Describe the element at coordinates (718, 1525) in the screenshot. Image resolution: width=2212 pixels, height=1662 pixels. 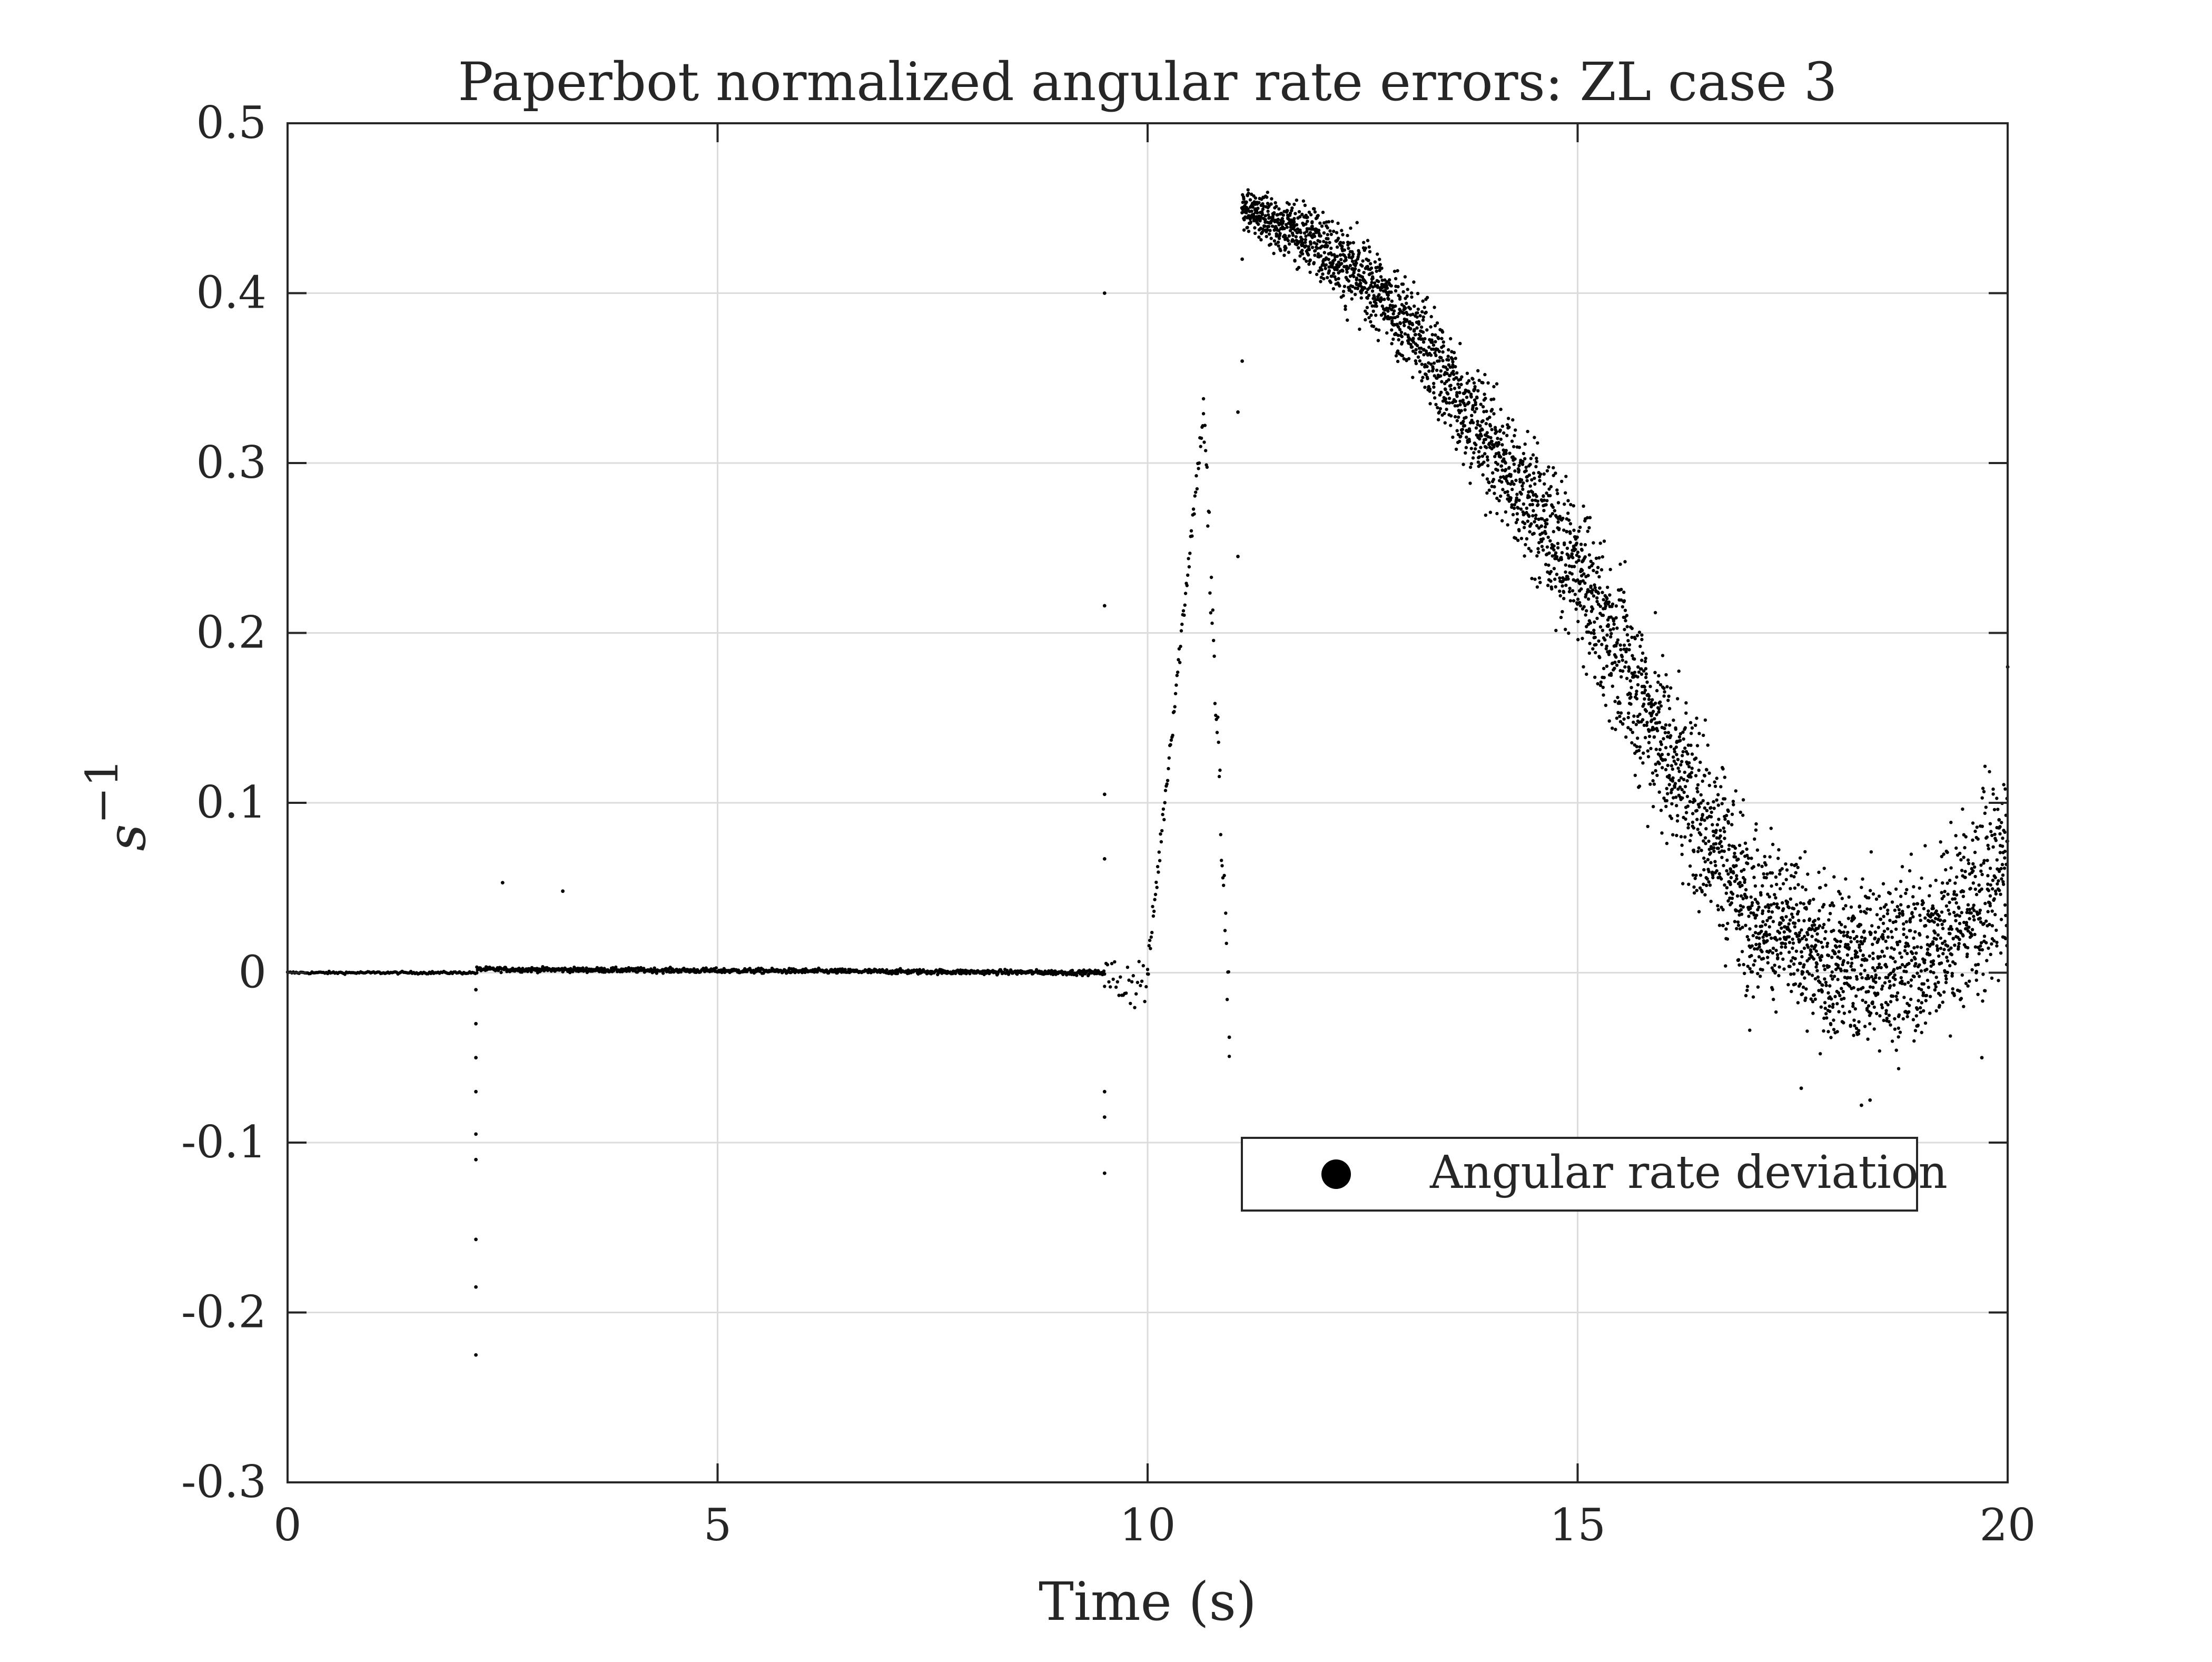
I see `x-tick-label: 5` at that location.